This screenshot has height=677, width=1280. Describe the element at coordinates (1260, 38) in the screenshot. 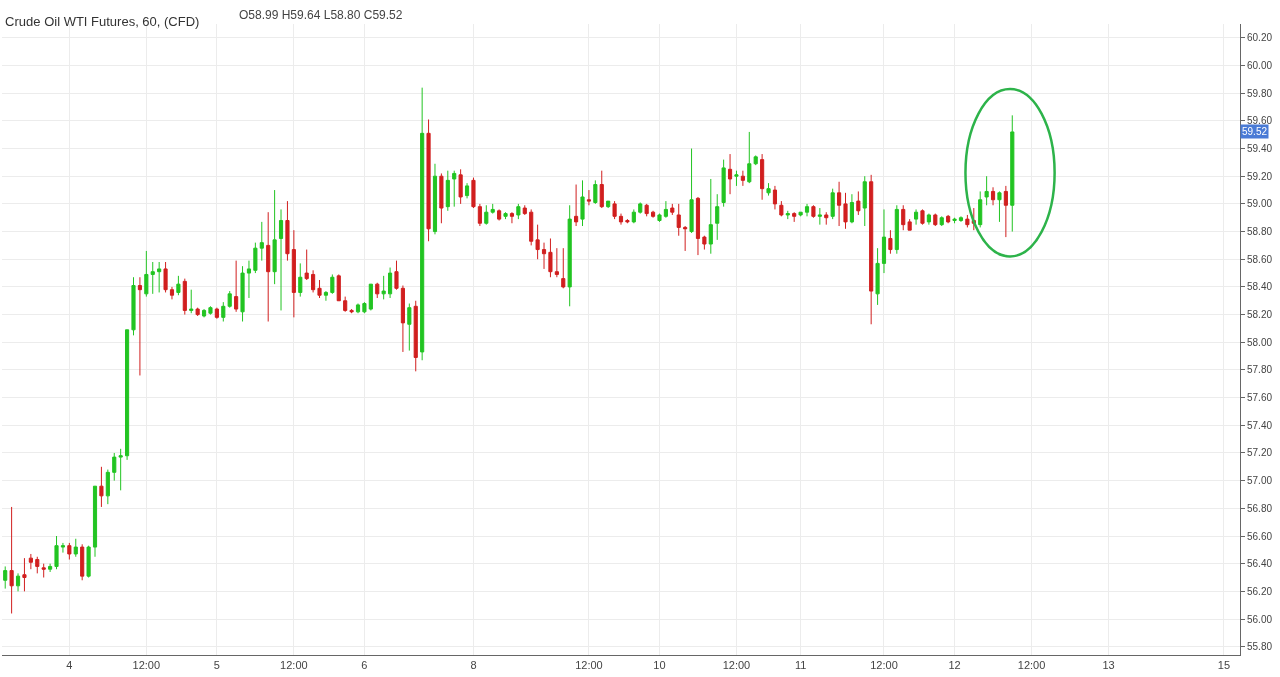

I see `y-tick-label: 60.20` at that location.